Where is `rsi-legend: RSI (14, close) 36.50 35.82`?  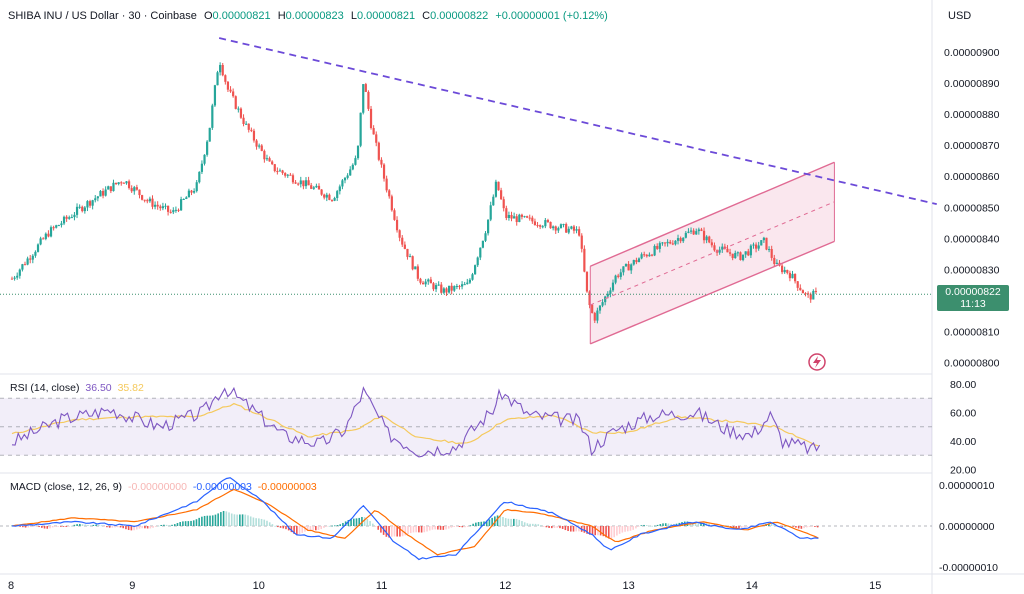
rsi-legend: RSI (14, close) 36.50 35.82 is located at coordinates (77, 388).